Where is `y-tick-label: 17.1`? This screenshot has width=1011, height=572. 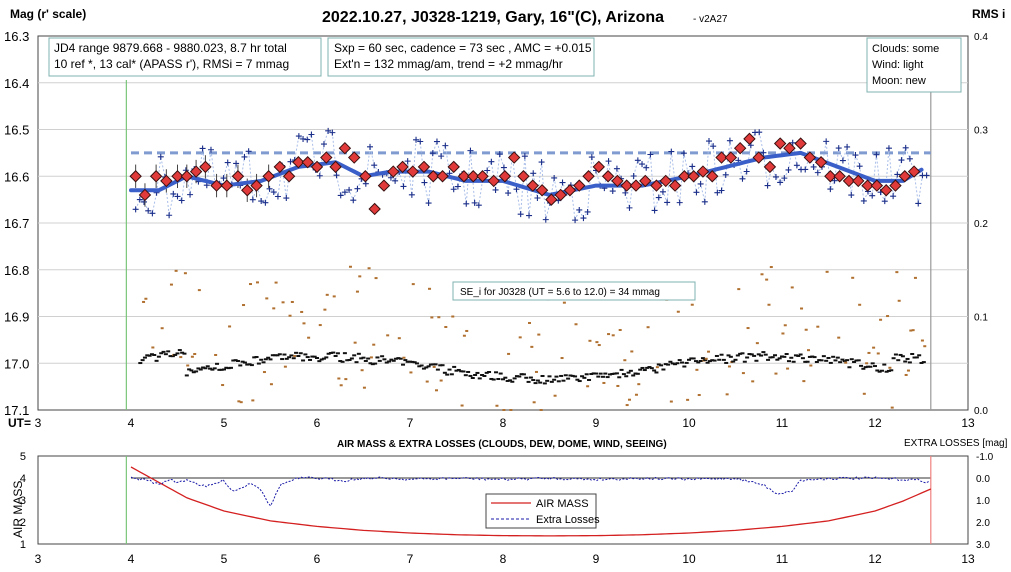
y-tick-label: 17.1 is located at coordinates (16, 410).